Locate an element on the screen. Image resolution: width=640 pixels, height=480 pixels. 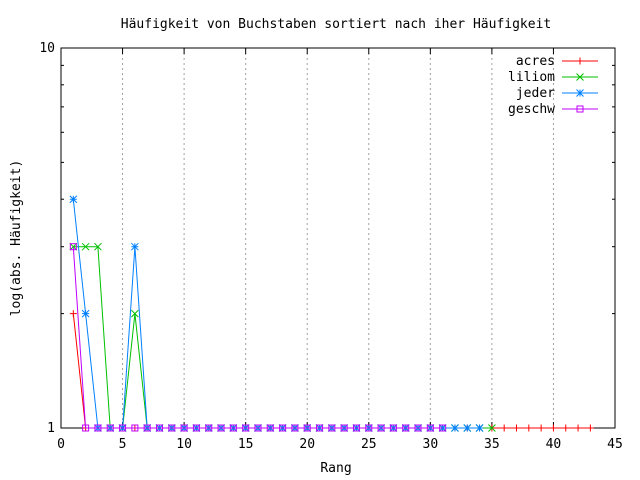
x-tick-label: 30 is located at coordinates (431, 444).